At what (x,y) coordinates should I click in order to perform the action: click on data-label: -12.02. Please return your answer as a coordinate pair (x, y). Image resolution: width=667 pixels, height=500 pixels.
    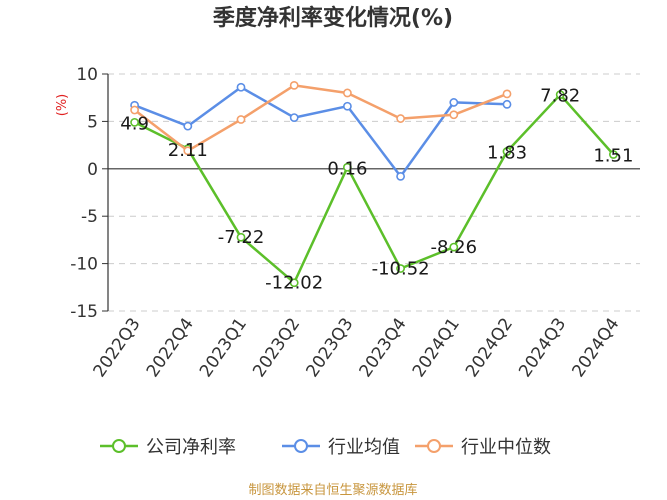
    Looking at the image, I should click on (294, 283).